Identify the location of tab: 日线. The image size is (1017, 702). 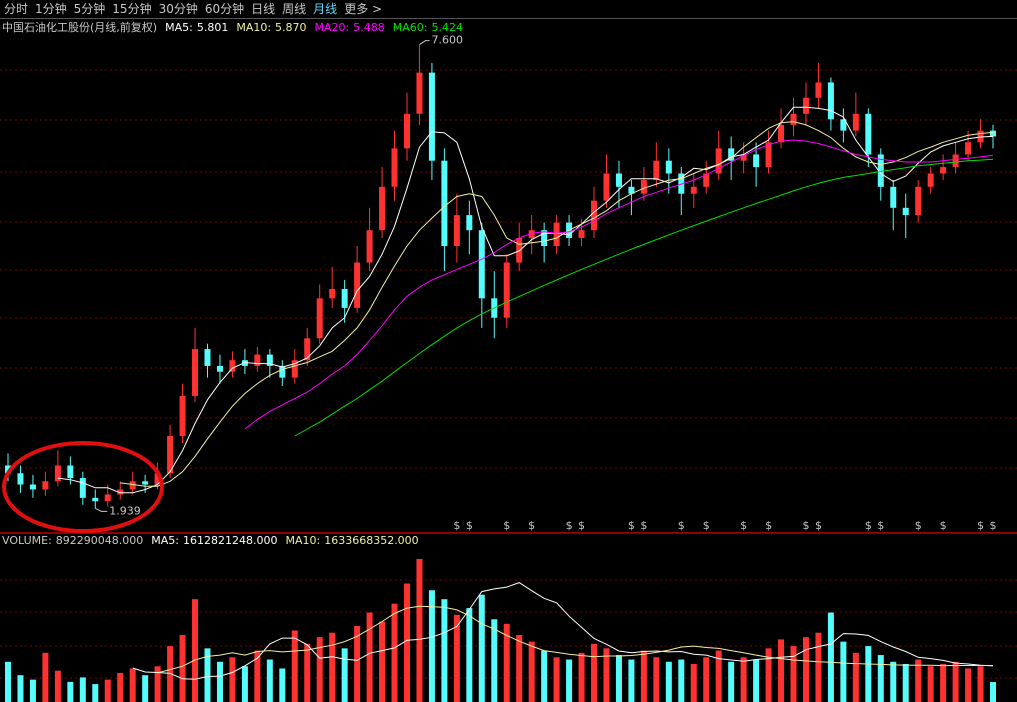
(263, 9).